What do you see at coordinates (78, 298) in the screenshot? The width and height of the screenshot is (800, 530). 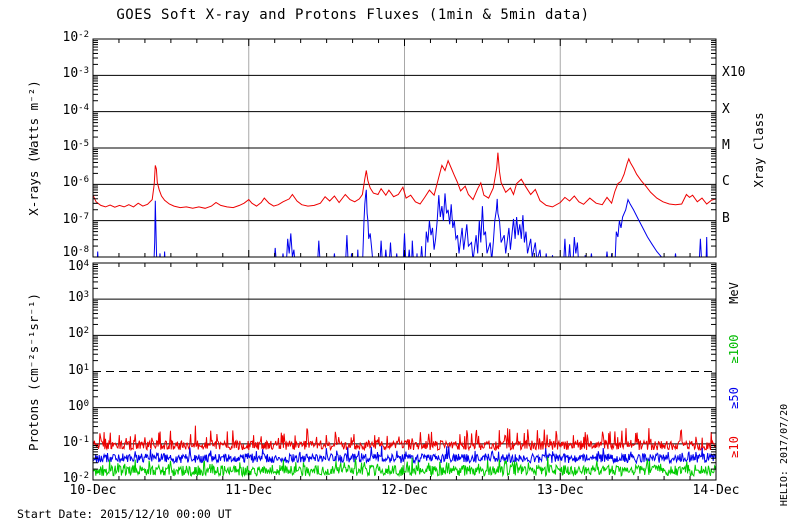 I see `protons-ytick: 103` at bounding box center [78, 298].